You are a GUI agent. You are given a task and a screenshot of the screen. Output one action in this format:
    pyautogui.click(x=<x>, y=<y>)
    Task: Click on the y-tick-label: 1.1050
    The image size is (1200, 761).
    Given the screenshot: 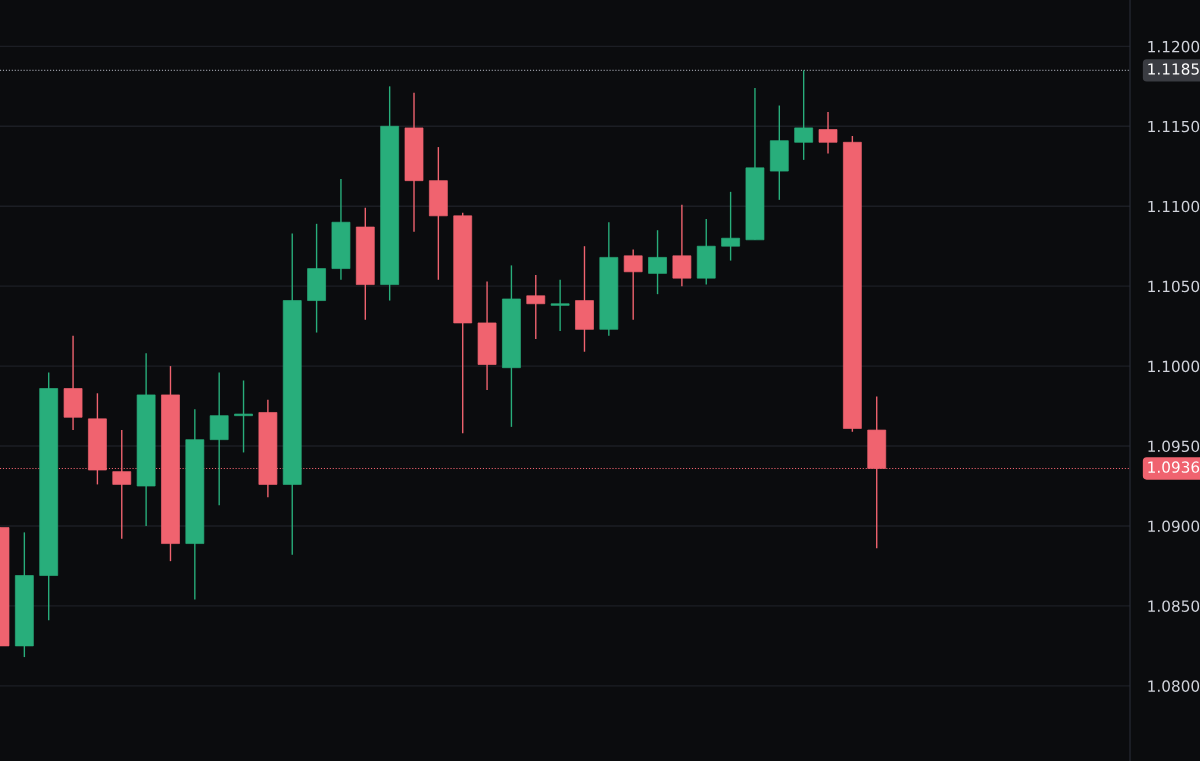 What is the action you would take?
    pyautogui.click(x=1174, y=286)
    